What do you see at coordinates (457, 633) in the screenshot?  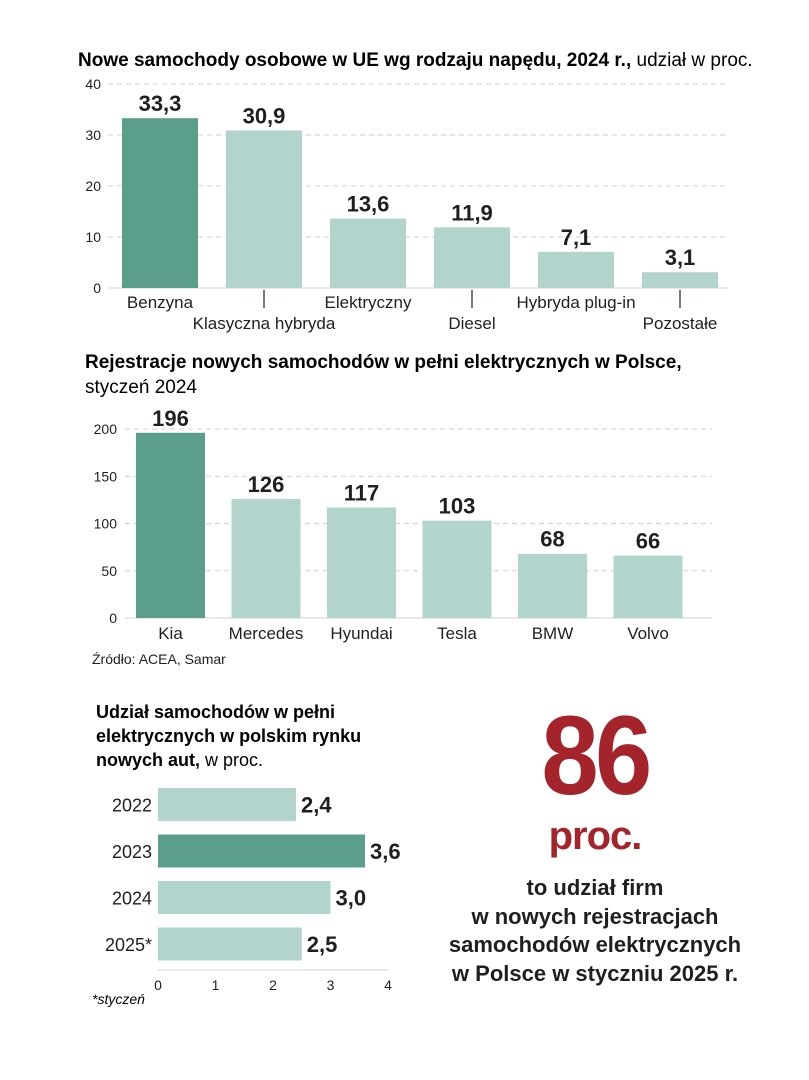 I see `chart2-category-label: Tesla` at bounding box center [457, 633].